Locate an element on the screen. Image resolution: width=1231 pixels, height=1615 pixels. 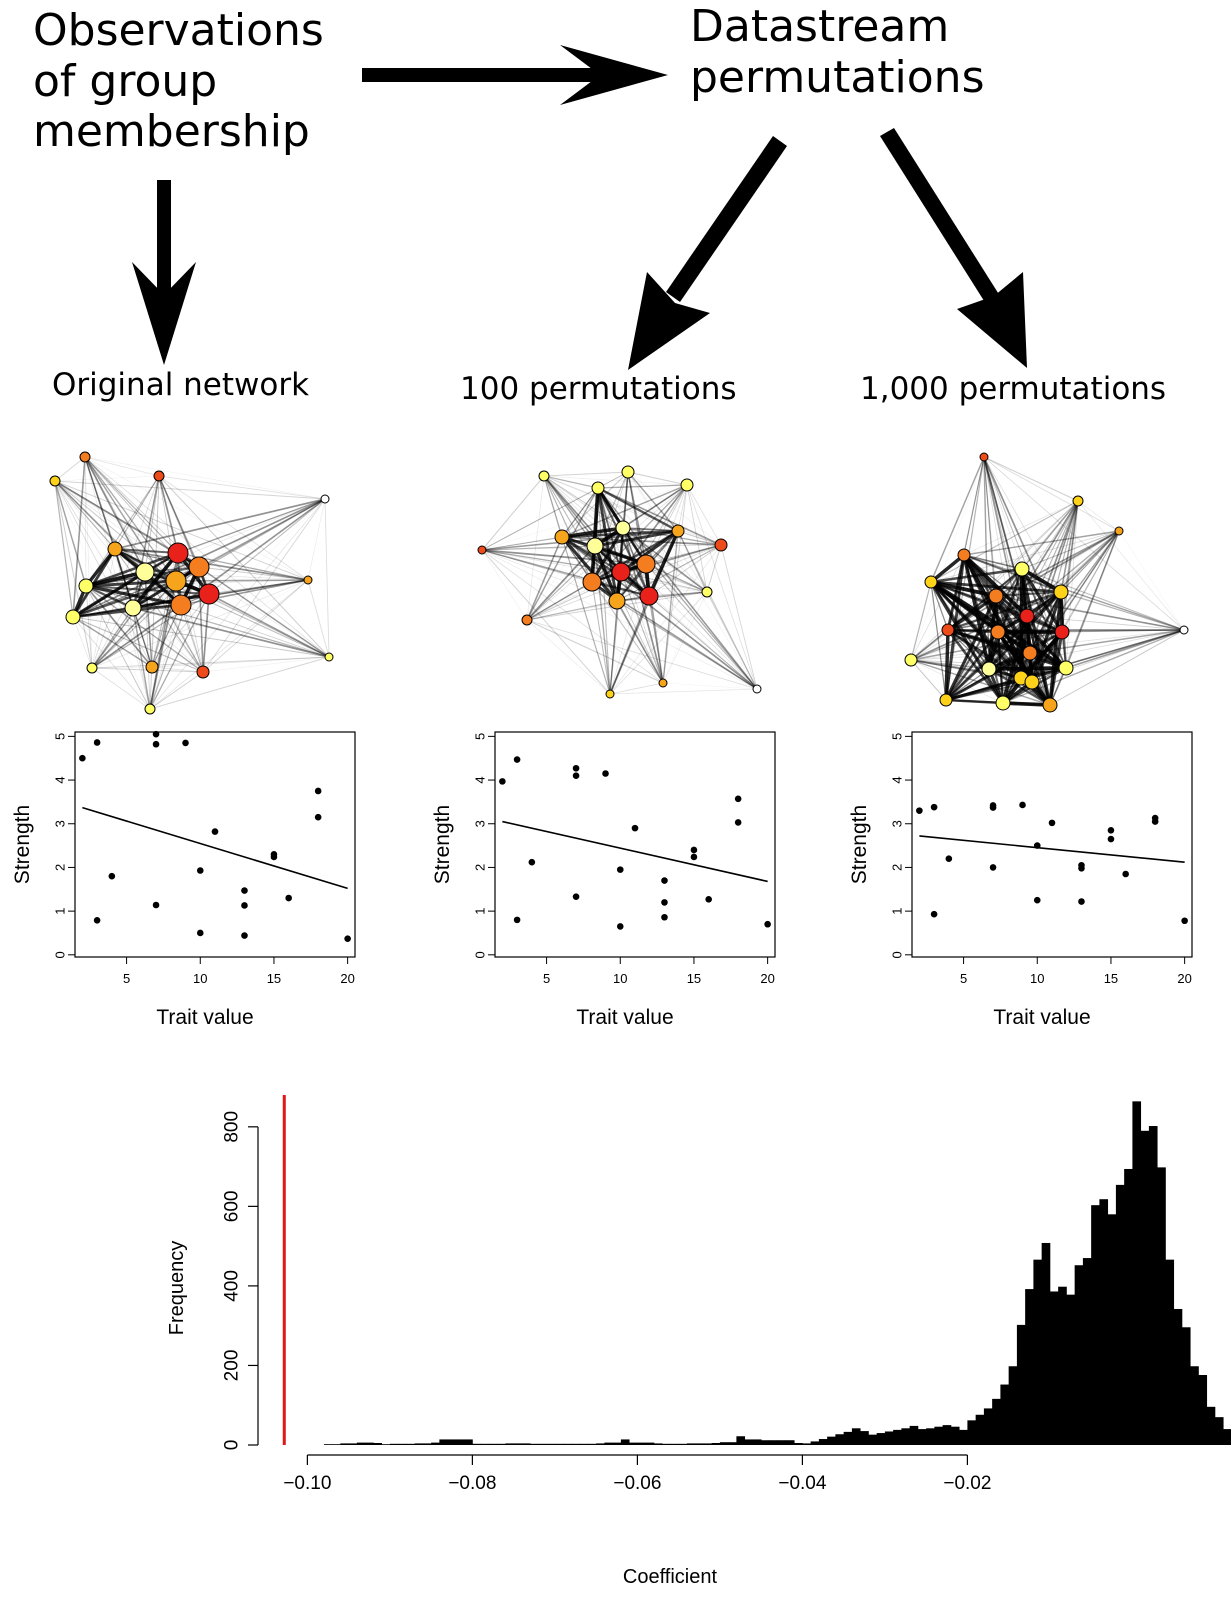
x-tick-label: −0.02 is located at coordinates (967, 1483).